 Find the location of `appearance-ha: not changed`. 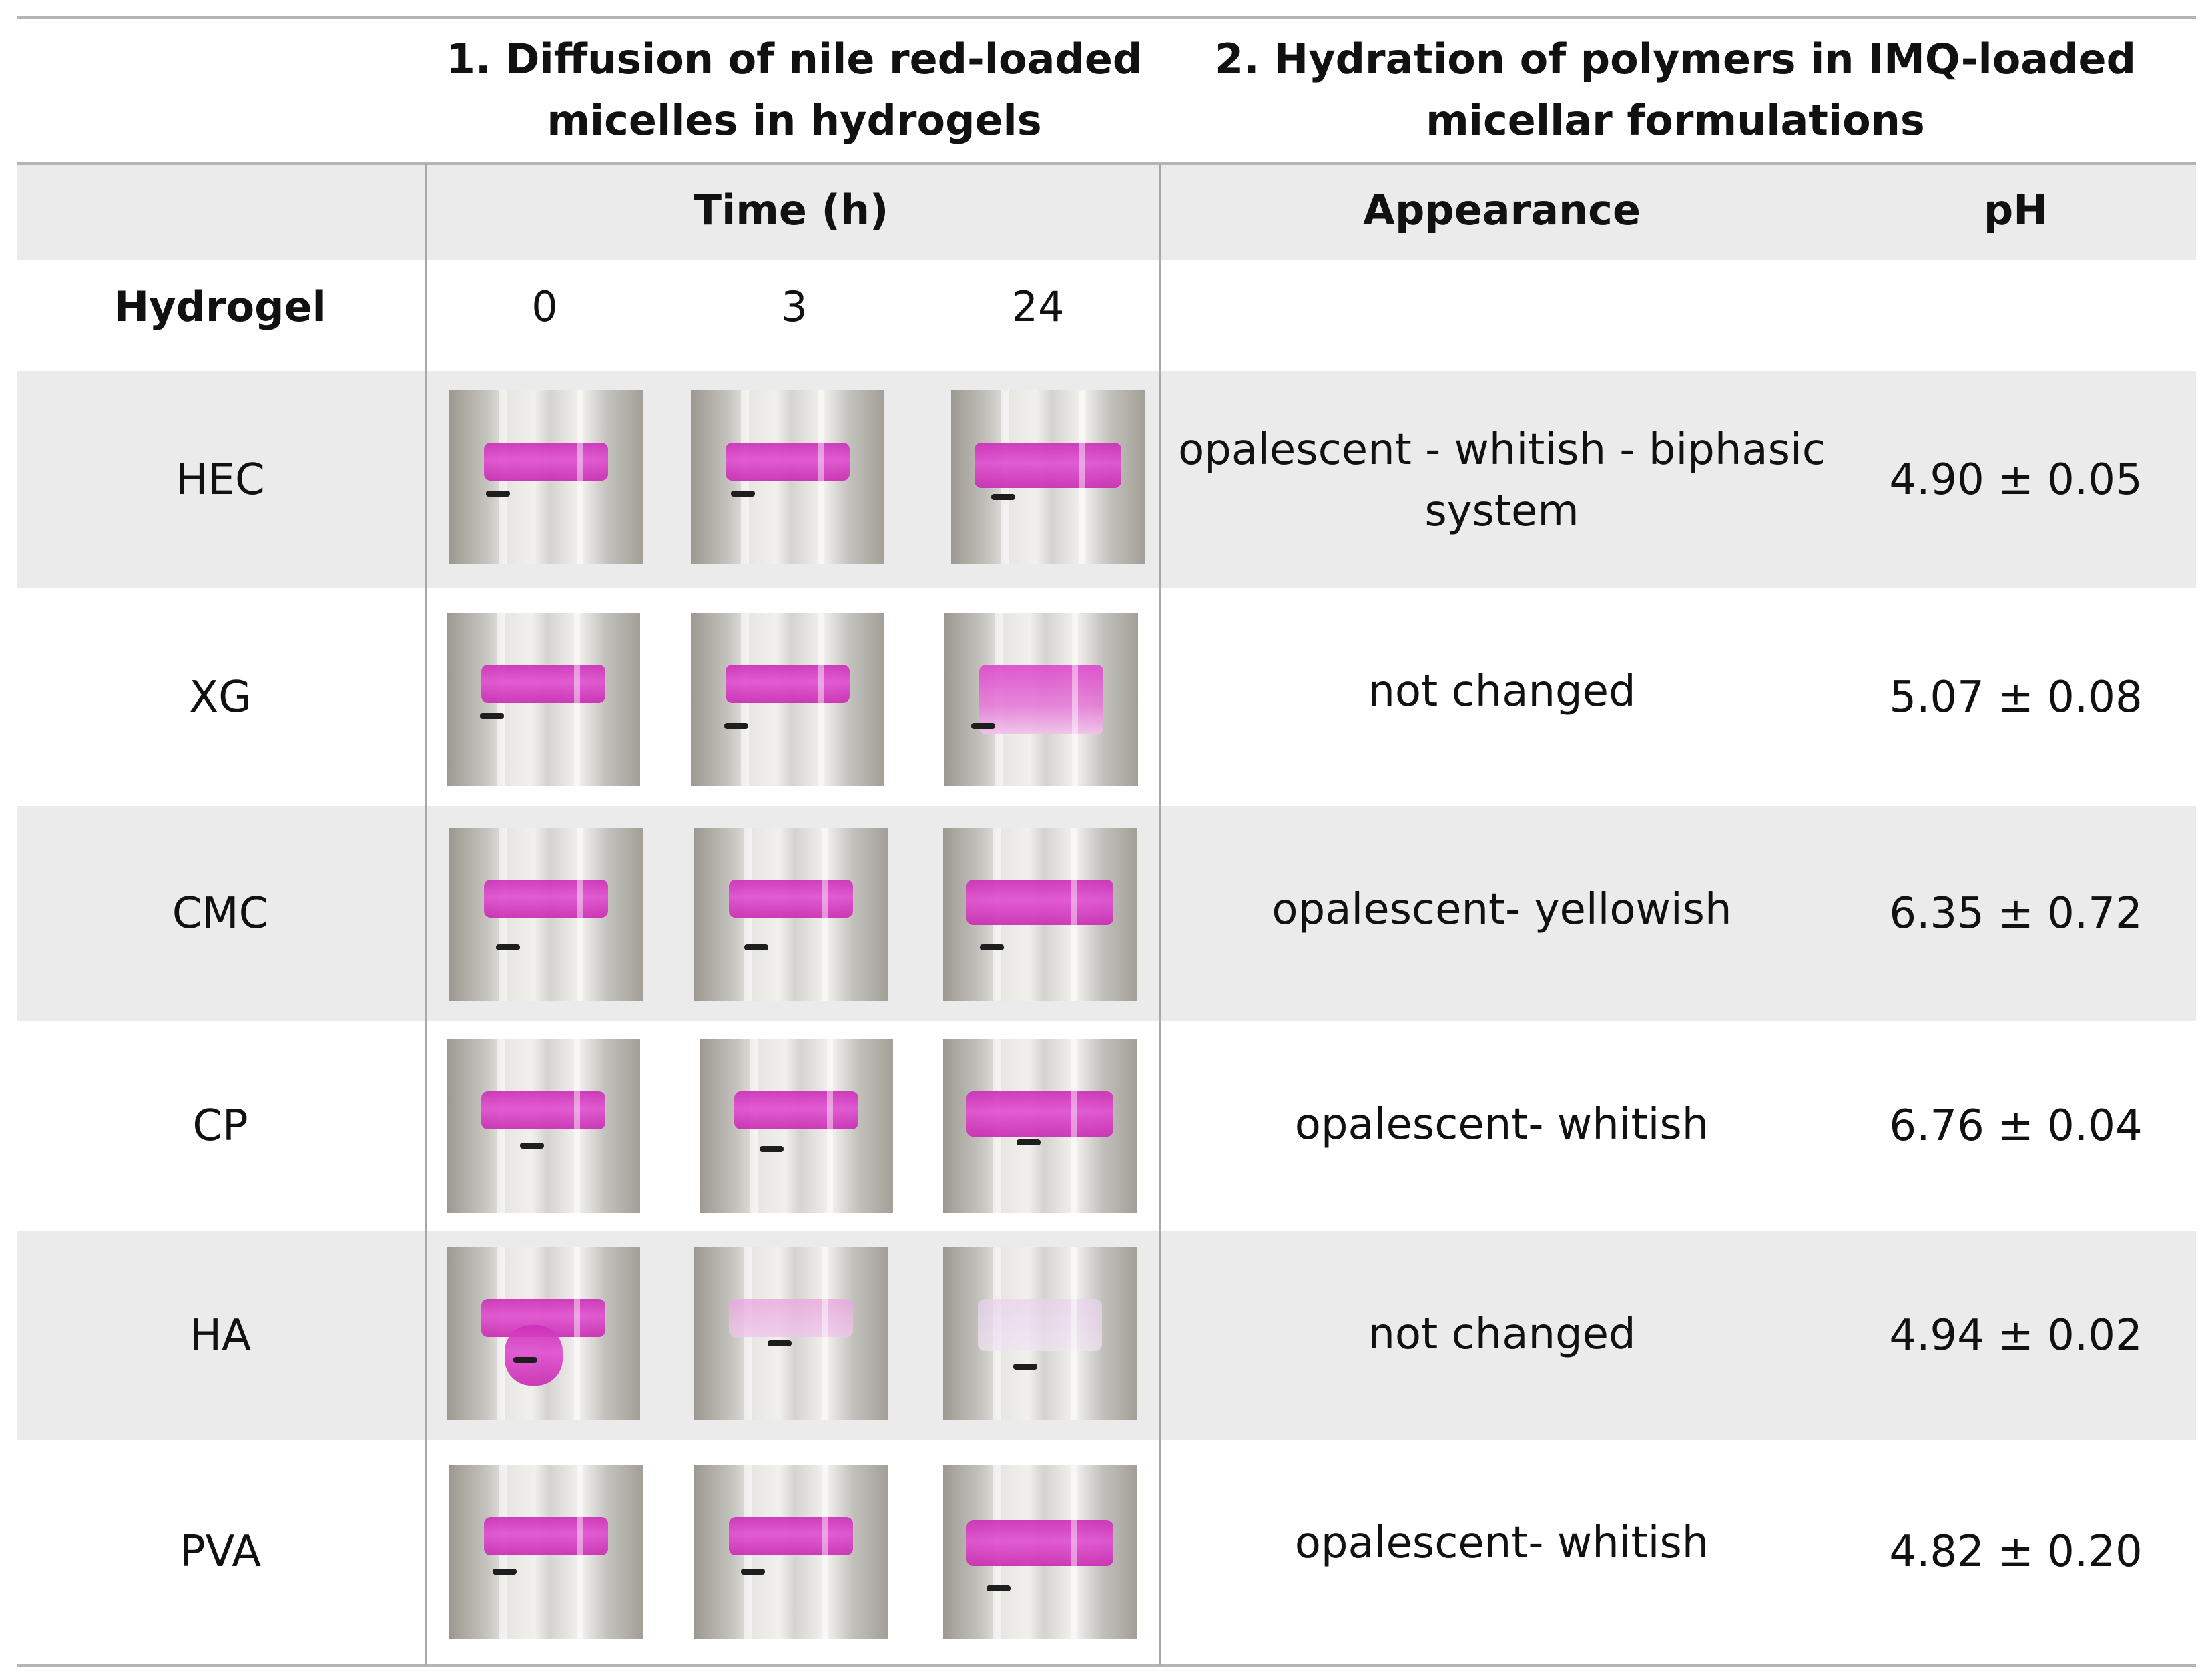

appearance-ha: not changed is located at coordinates (1502, 1335).